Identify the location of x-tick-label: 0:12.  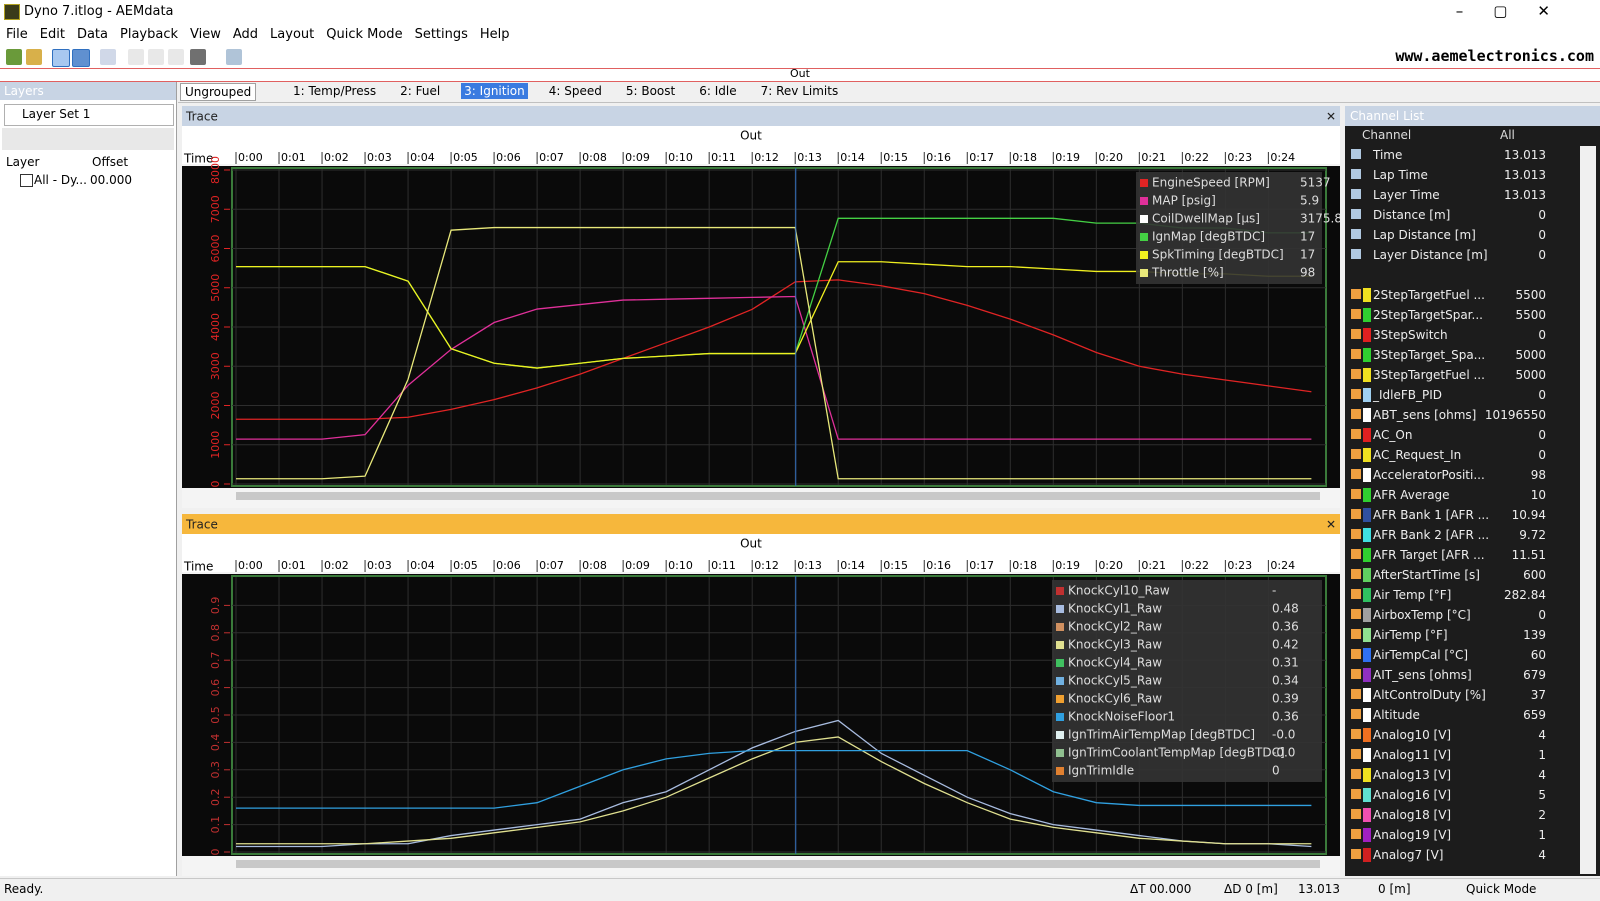
(766, 565).